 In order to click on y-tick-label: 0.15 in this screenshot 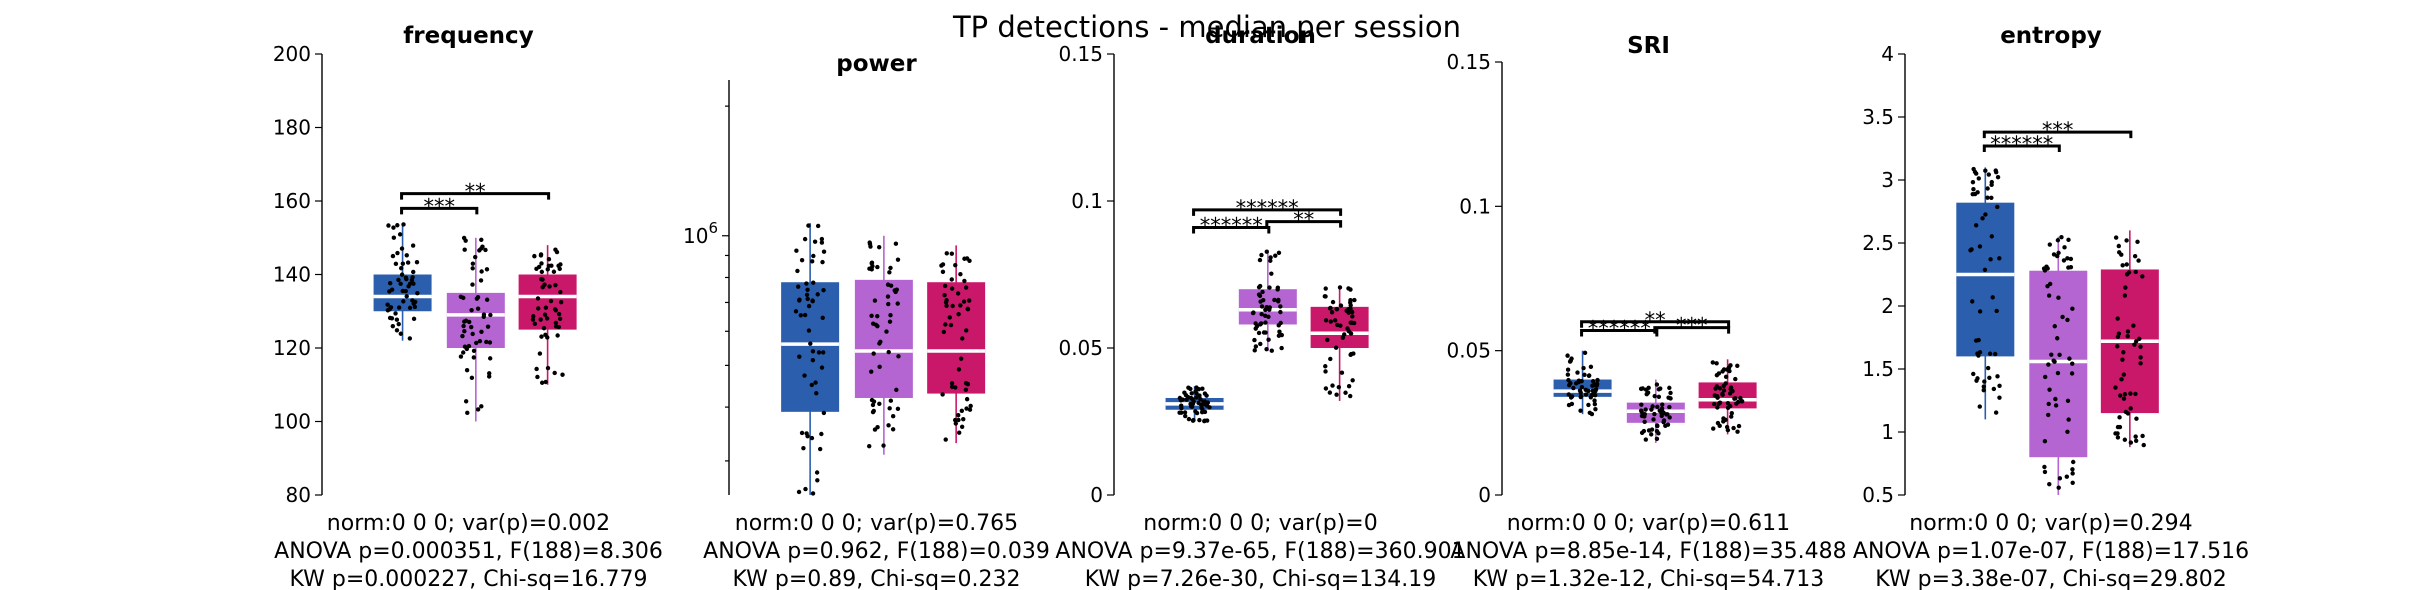, I will do `click(1468, 62)`.